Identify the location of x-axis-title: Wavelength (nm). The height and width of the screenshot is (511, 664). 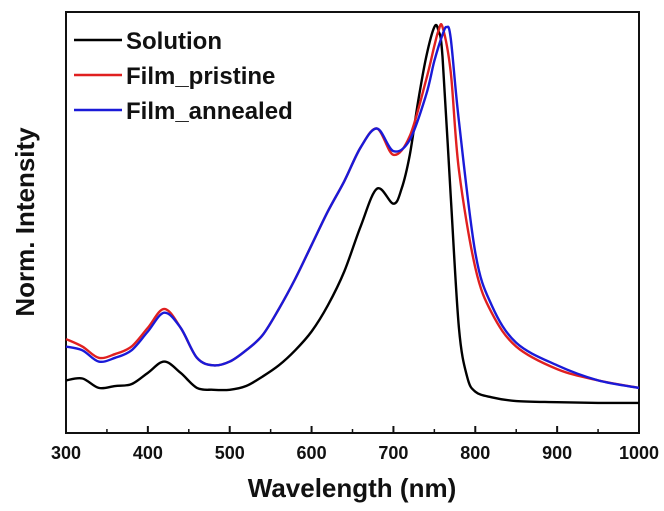
(352, 488).